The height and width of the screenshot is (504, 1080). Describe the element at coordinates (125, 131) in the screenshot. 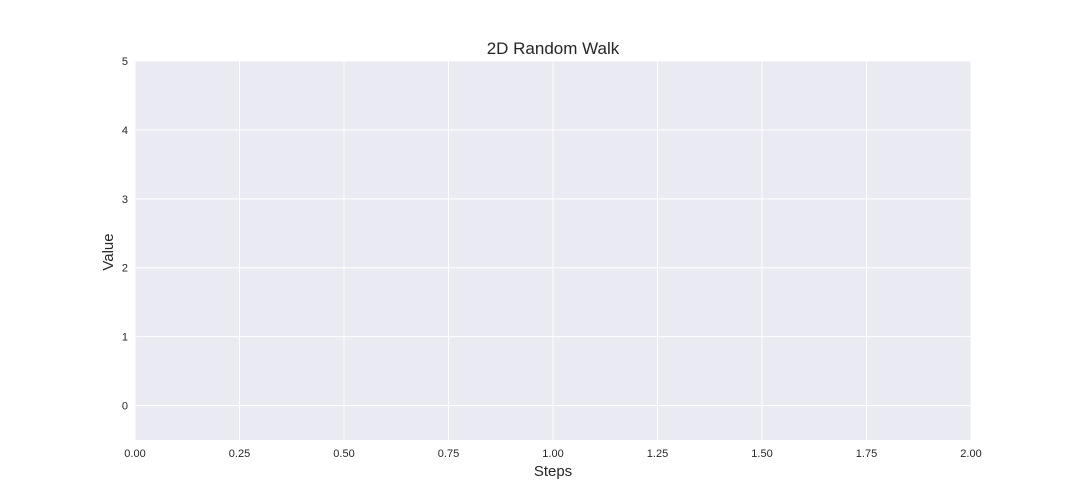

I see `y-tick-label: 4` at that location.